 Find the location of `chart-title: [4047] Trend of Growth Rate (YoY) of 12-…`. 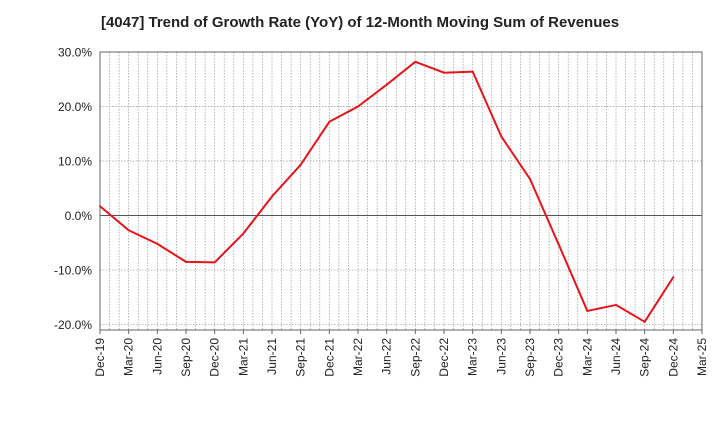

chart-title: [4047] Trend of Growth Rate (YoY) of 12-… is located at coordinates (360, 22).